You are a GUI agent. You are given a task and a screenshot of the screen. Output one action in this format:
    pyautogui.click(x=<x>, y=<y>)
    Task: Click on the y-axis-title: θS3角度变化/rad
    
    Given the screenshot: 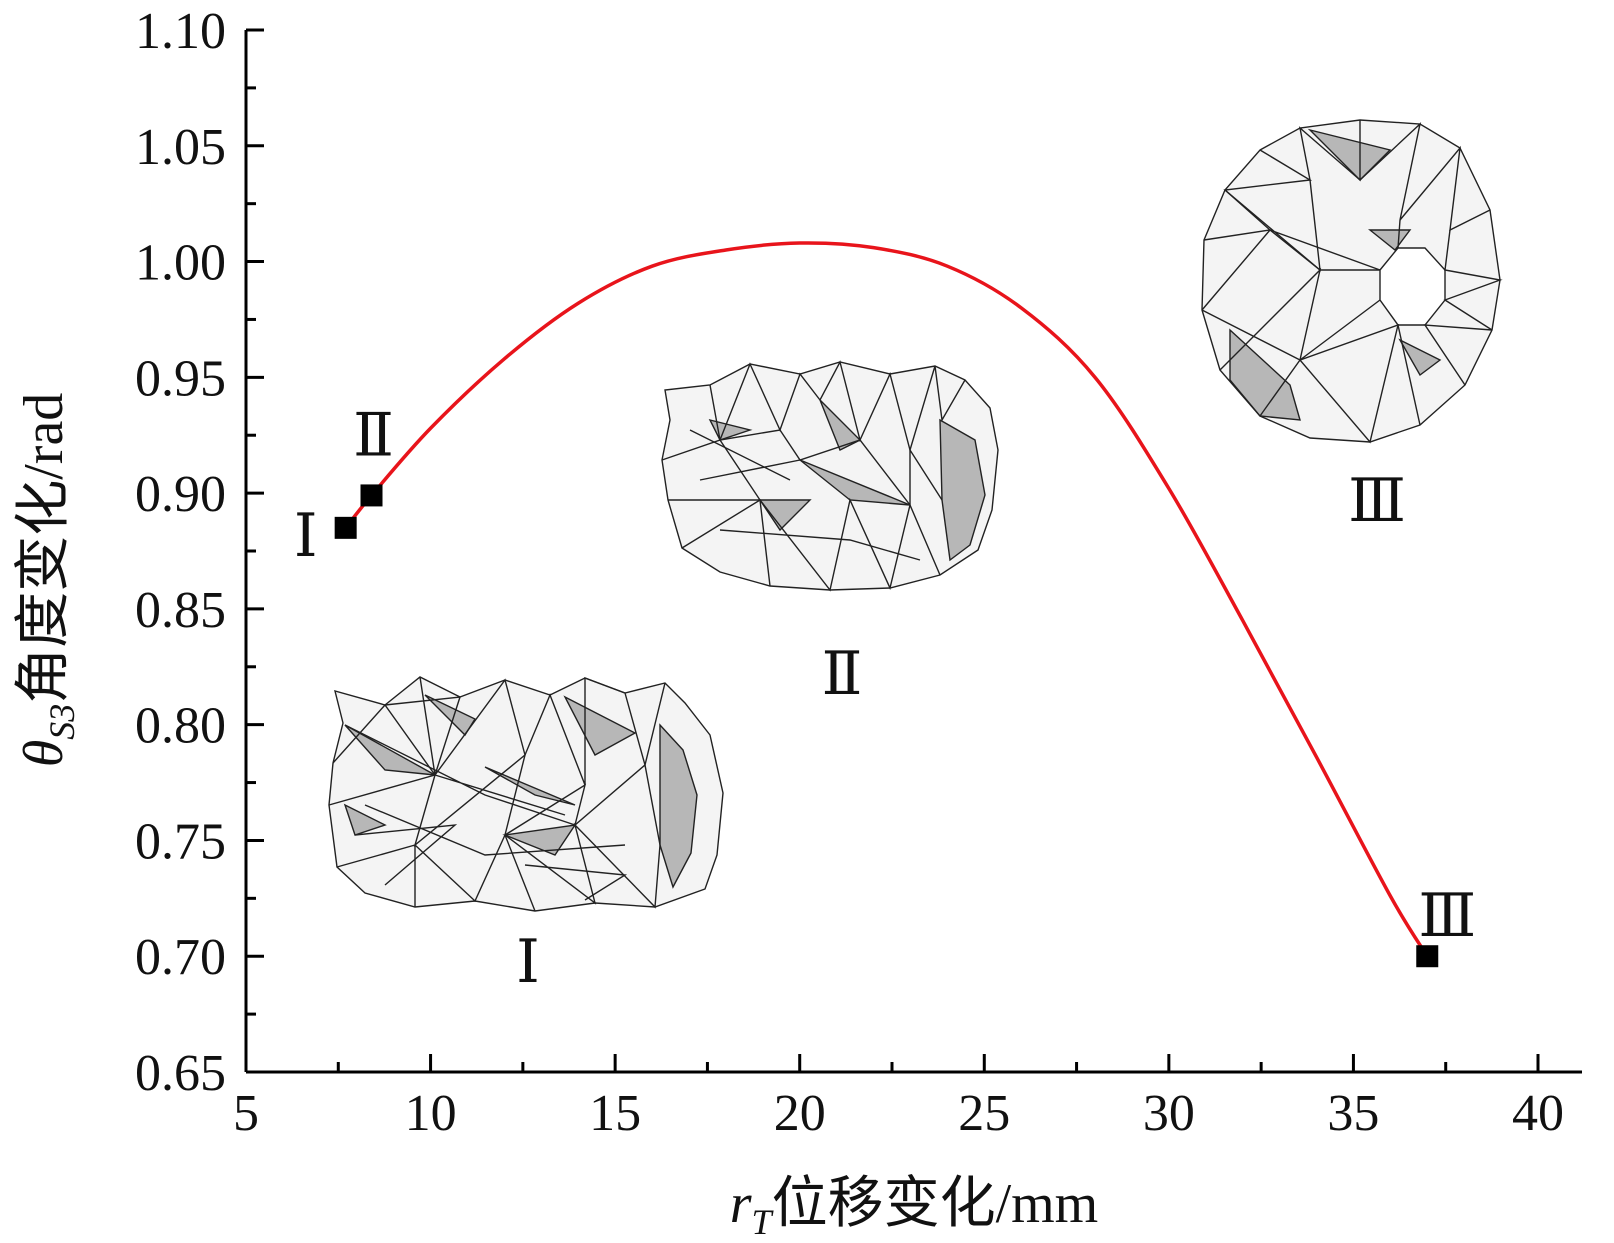 What is the action you would take?
    pyautogui.click(x=47, y=580)
    